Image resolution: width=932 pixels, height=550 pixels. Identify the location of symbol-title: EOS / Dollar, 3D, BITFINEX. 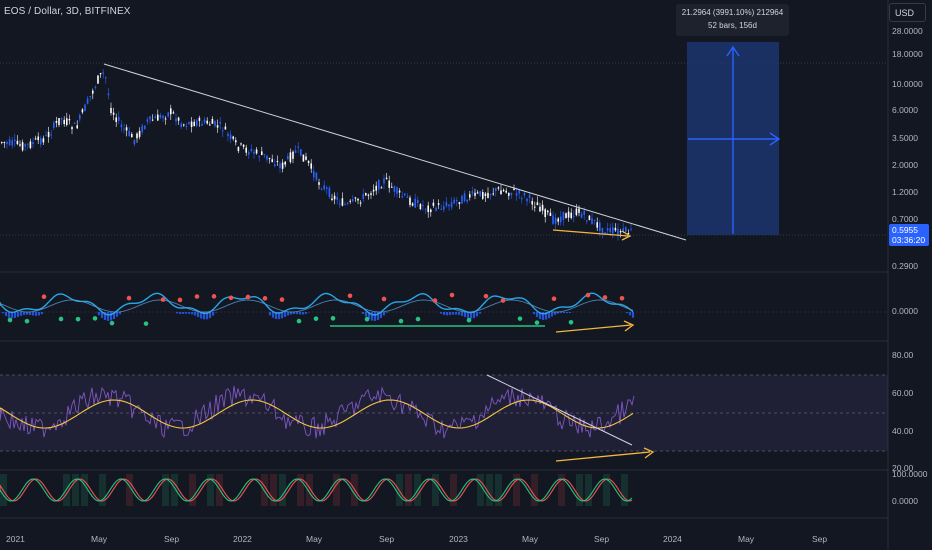
(67, 11).